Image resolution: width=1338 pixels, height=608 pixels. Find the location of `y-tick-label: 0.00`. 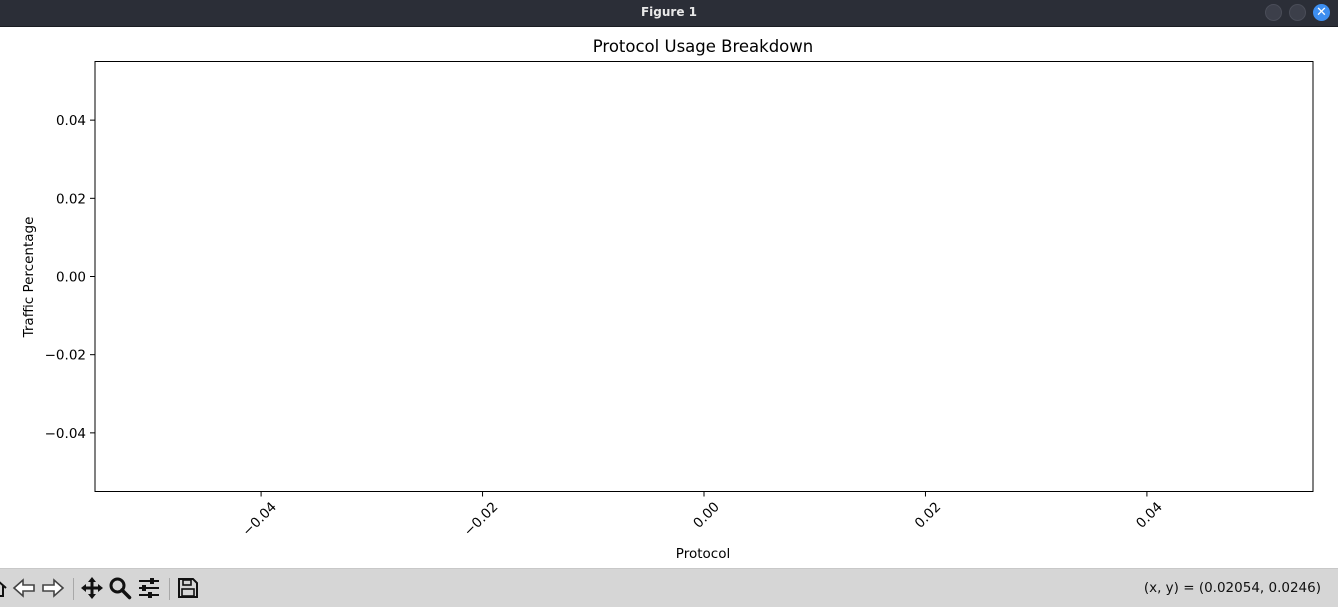

y-tick-label: 0.00 is located at coordinates (71, 278).